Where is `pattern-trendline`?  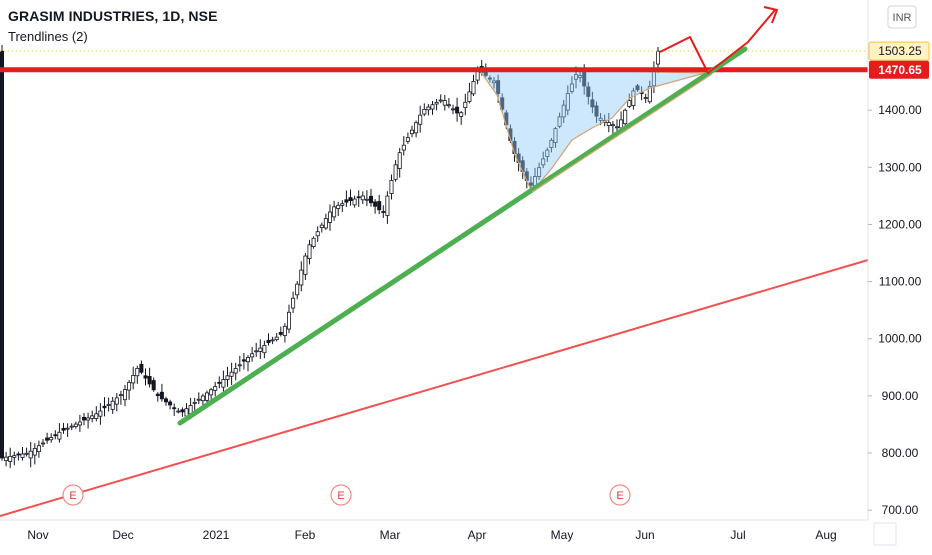
pattern-trendline is located at coordinates (622, 133).